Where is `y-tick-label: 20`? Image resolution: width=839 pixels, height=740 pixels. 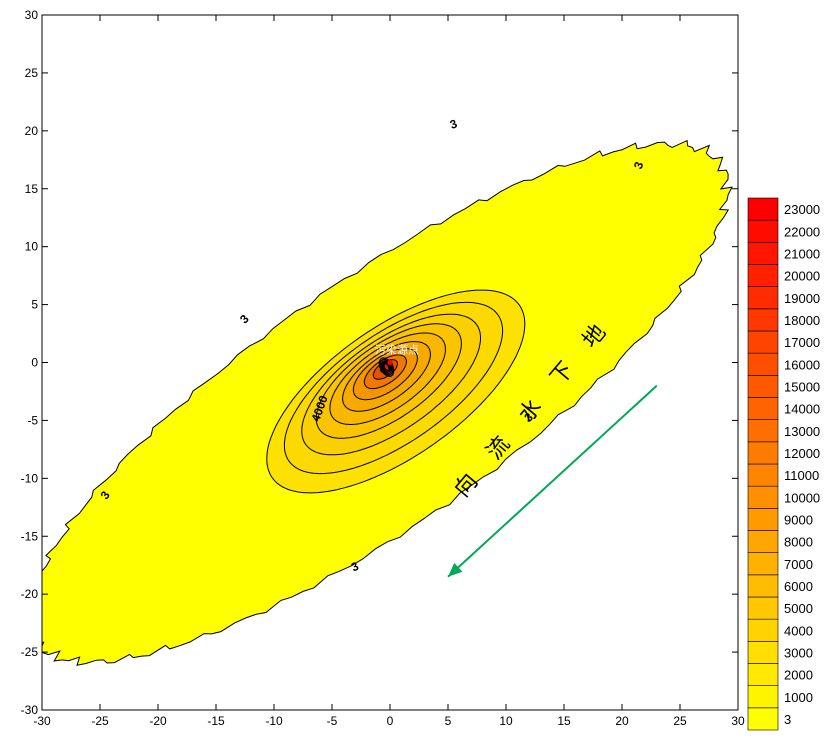 y-tick-label: 20 is located at coordinates (32, 131).